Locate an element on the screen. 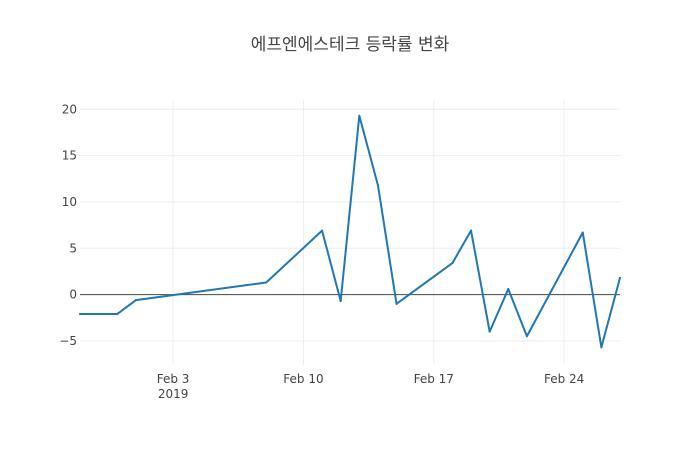  y-tick-label: 20 is located at coordinates (69, 109).